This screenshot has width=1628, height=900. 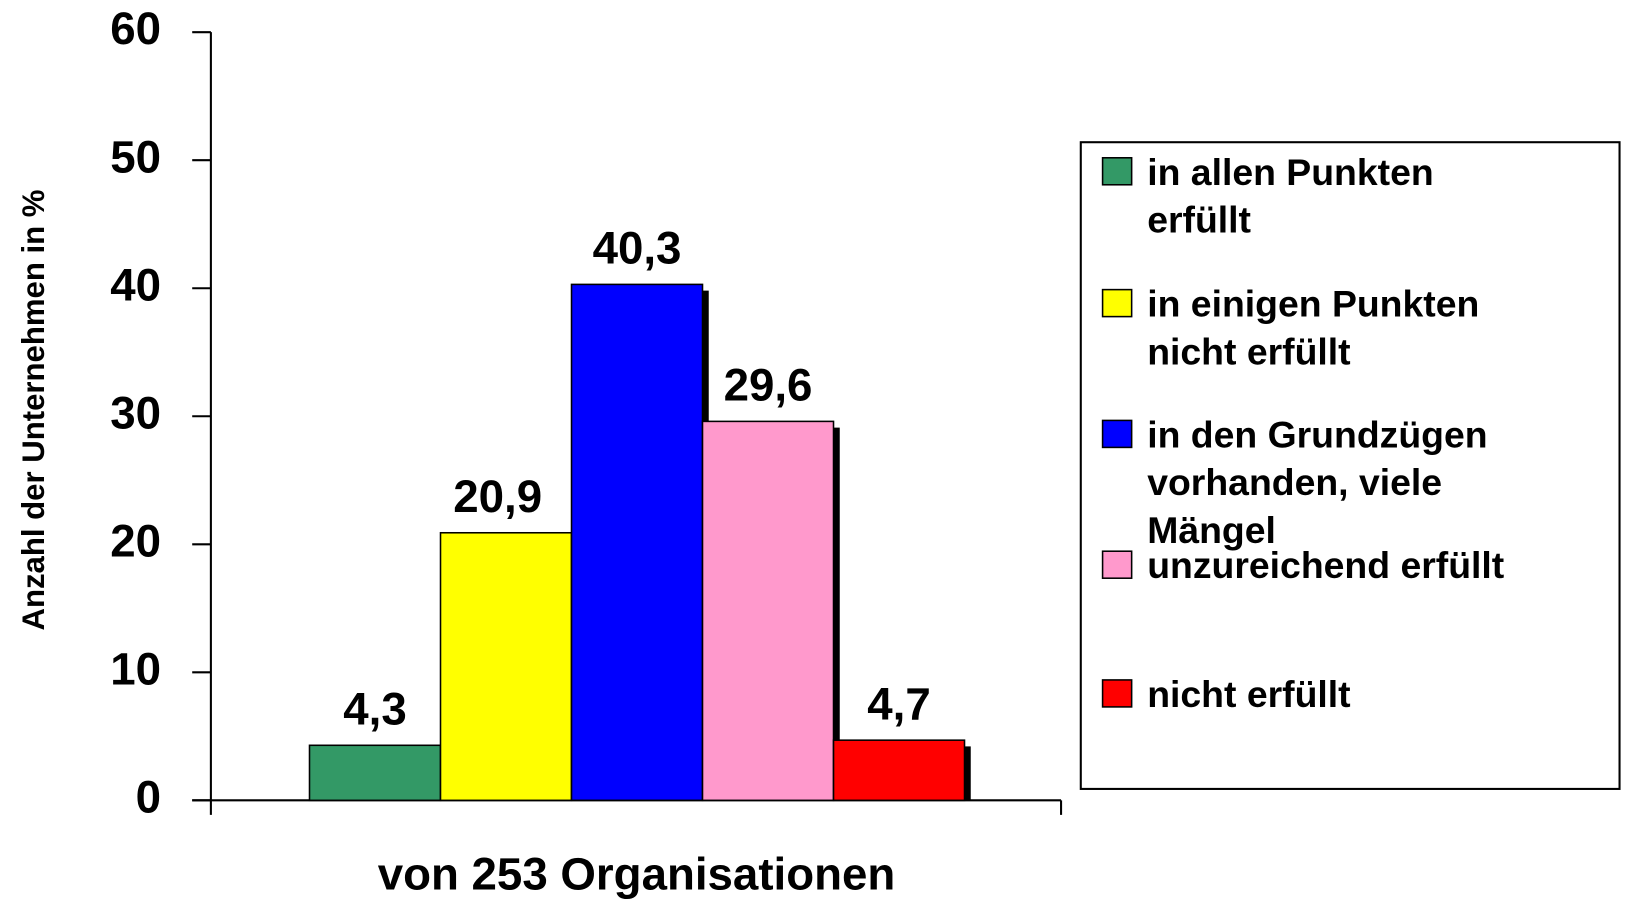 I want to click on y-tick-label: 50, so click(x=135, y=156).